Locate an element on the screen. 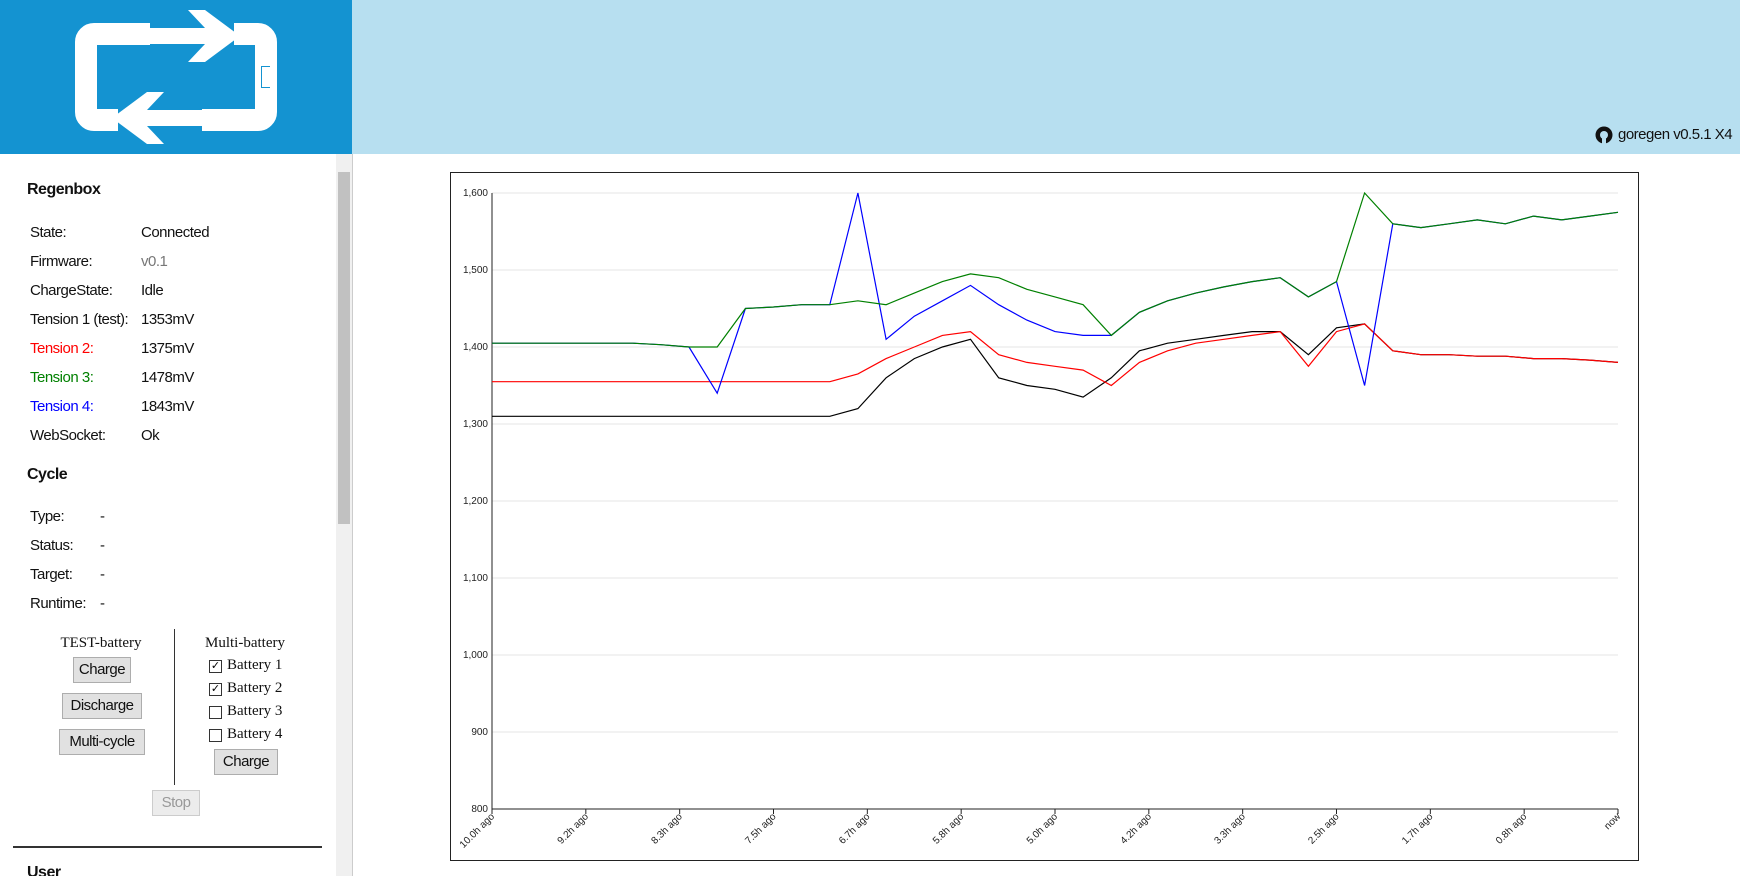  section-title: User is located at coordinates (44, 870).